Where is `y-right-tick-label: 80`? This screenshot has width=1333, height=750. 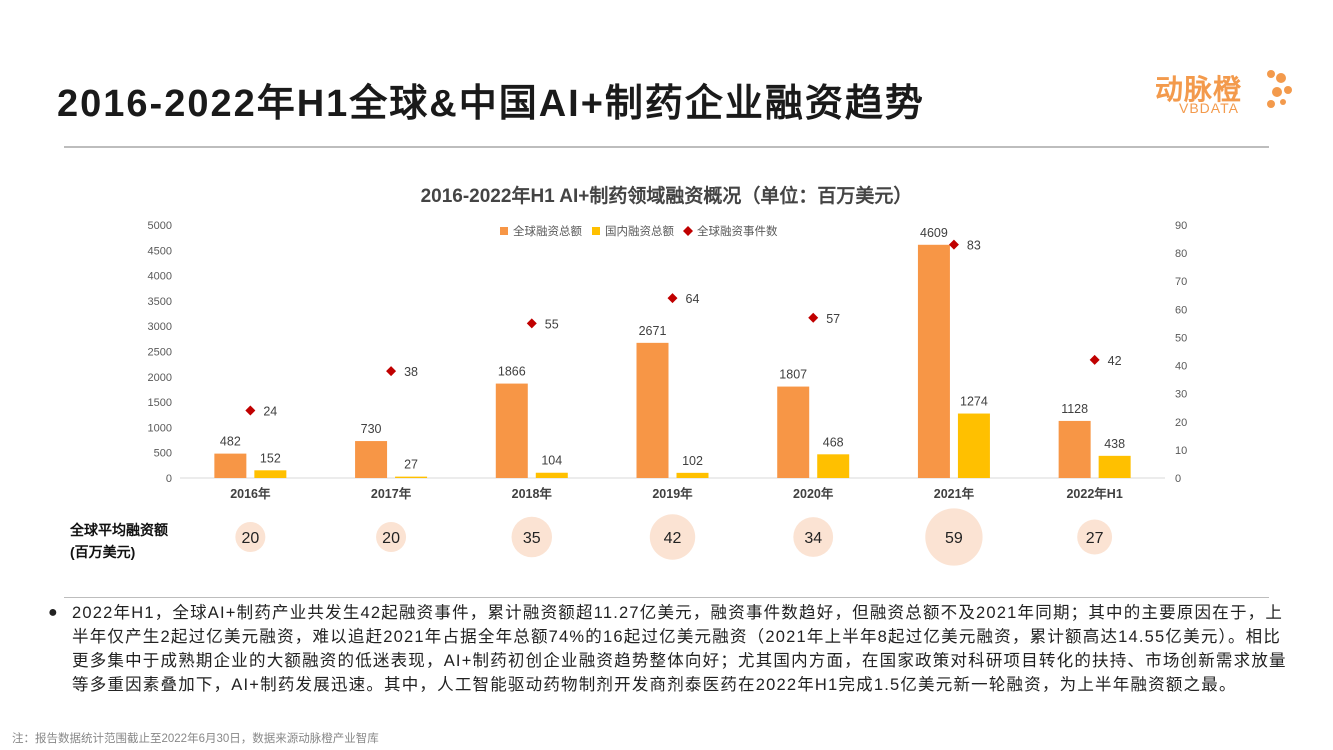 y-right-tick-label: 80 is located at coordinates (1181, 254).